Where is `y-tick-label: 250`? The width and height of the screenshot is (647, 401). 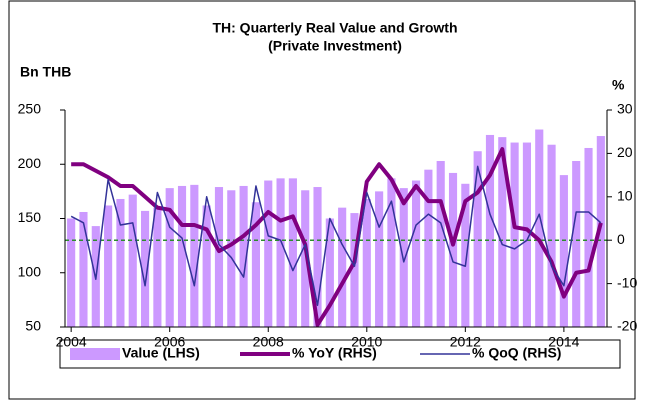
y-tick-label: 250 is located at coordinates (30, 109).